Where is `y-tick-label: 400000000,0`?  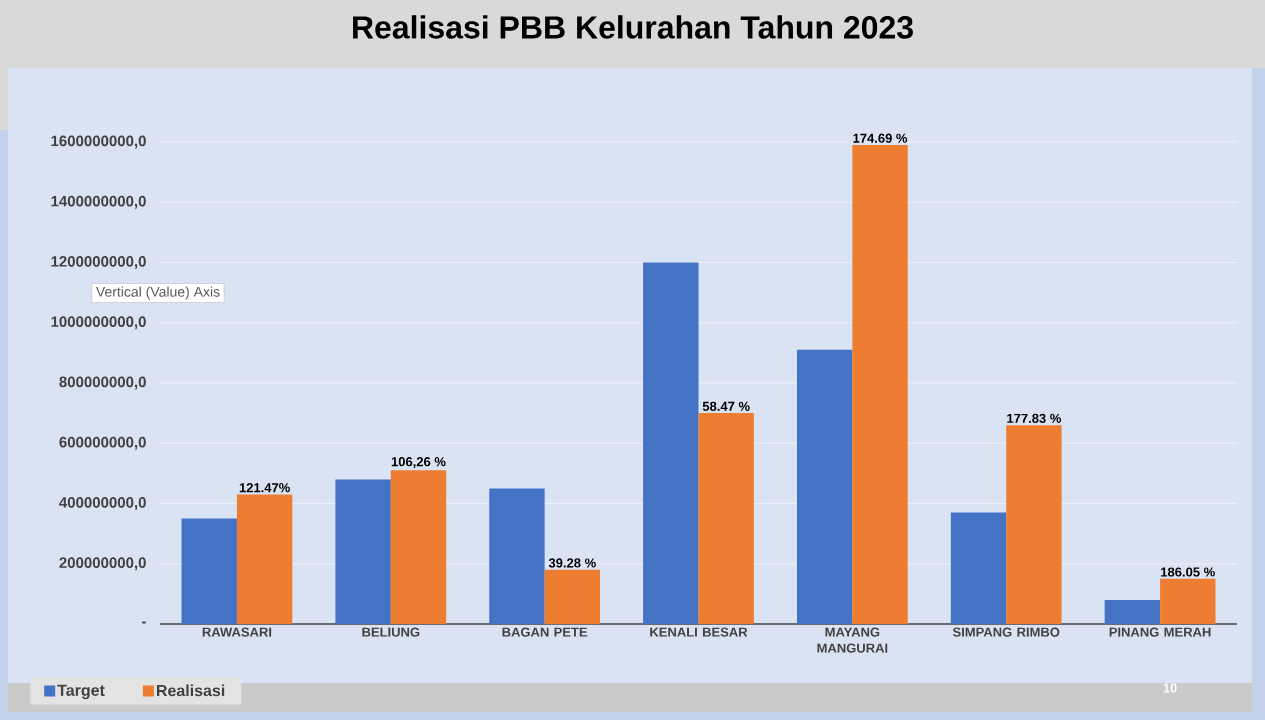
y-tick-label: 400000000,0 is located at coordinates (102, 503).